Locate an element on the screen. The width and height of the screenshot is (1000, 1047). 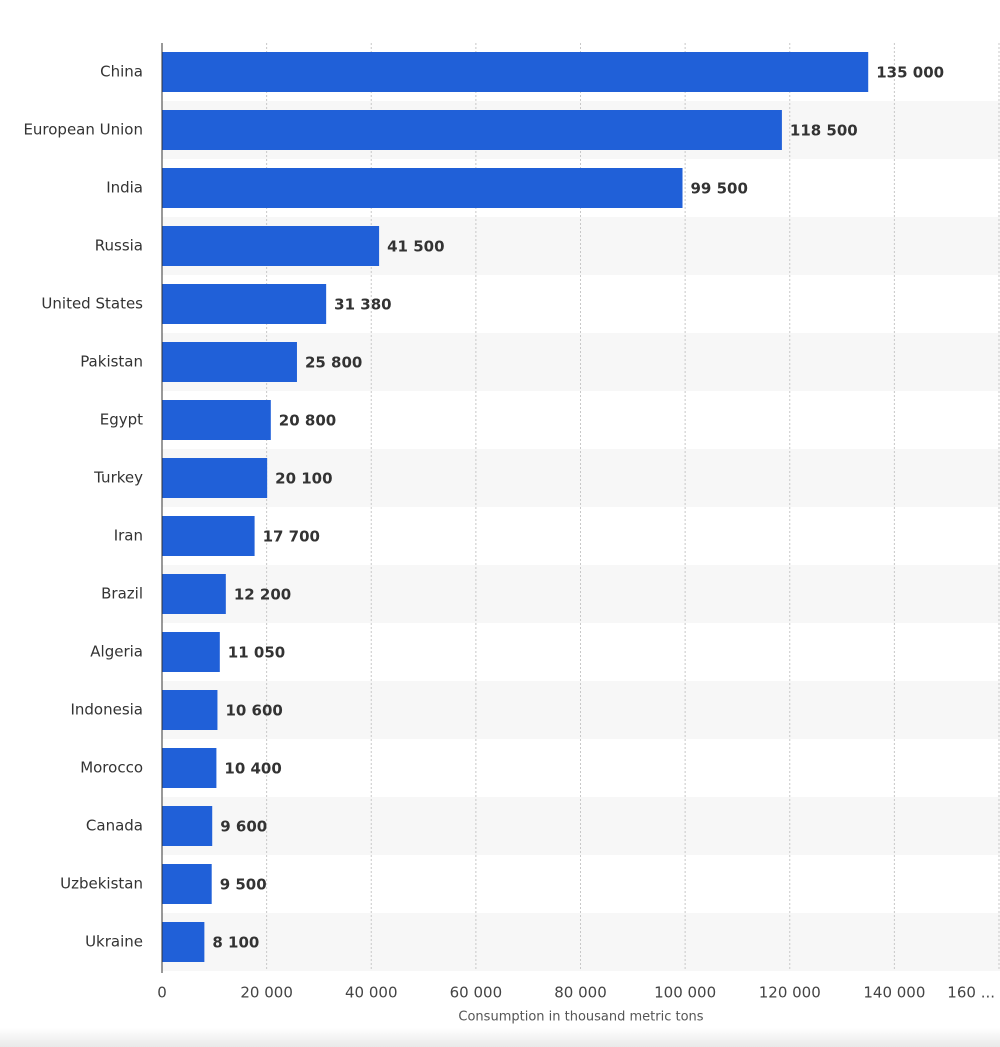
value-label: 12 200 is located at coordinates (262, 595).